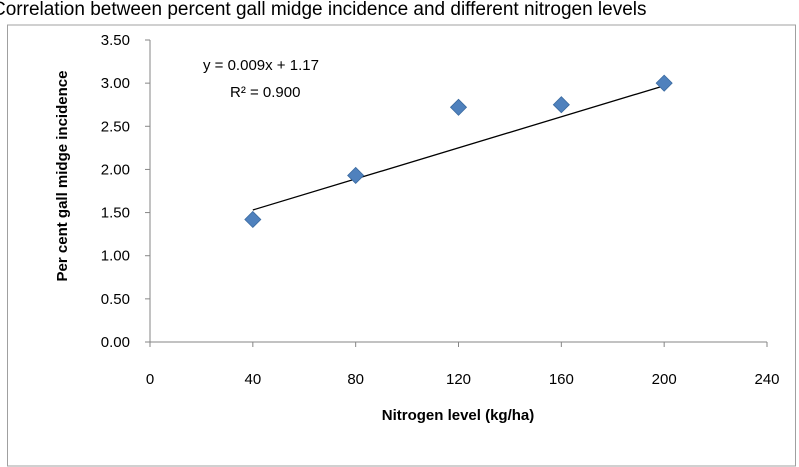 This screenshot has height=467, width=799. Describe the element at coordinates (664, 379) in the screenshot. I see `x-tick-label: 200` at that location.